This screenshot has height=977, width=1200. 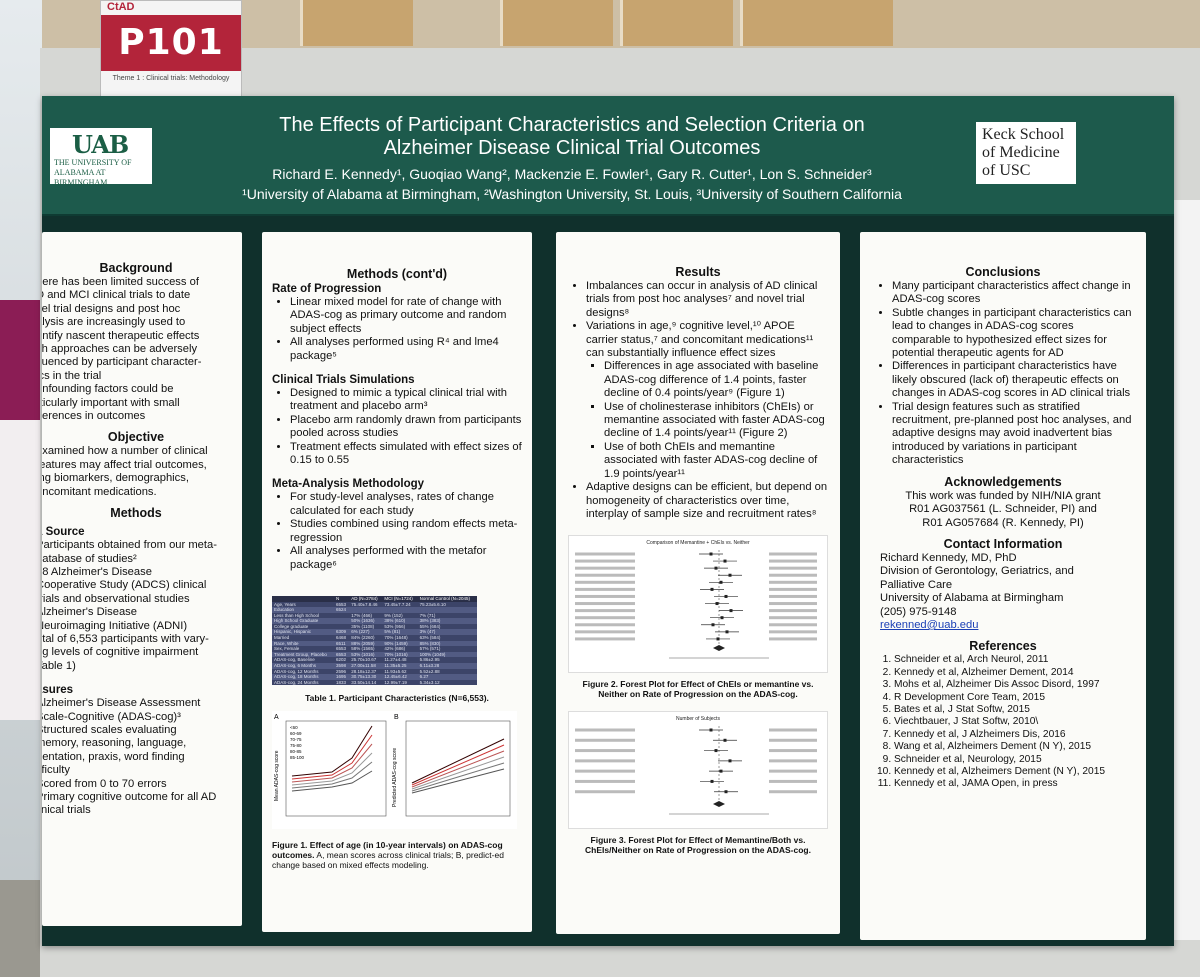 What do you see at coordinates (366, 598) in the screenshot?
I see `table-header-cell: AD (N=2784)` at bounding box center [366, 598].